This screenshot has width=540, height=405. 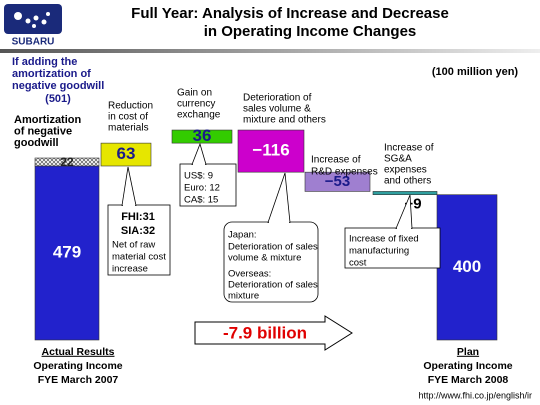 What do you see at coordinates (242, 235) in the screenshot?
I see `callout-text: Japan:` at bounding box center [242, 235].